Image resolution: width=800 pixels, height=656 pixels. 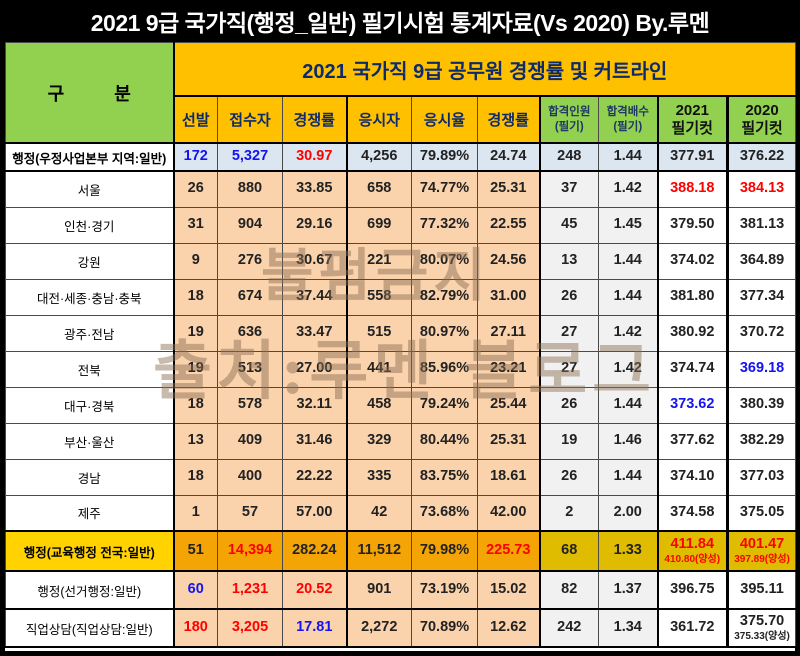 I want to click on col-header-real-ratio: 경쟁률, so click(x=509, y=119).